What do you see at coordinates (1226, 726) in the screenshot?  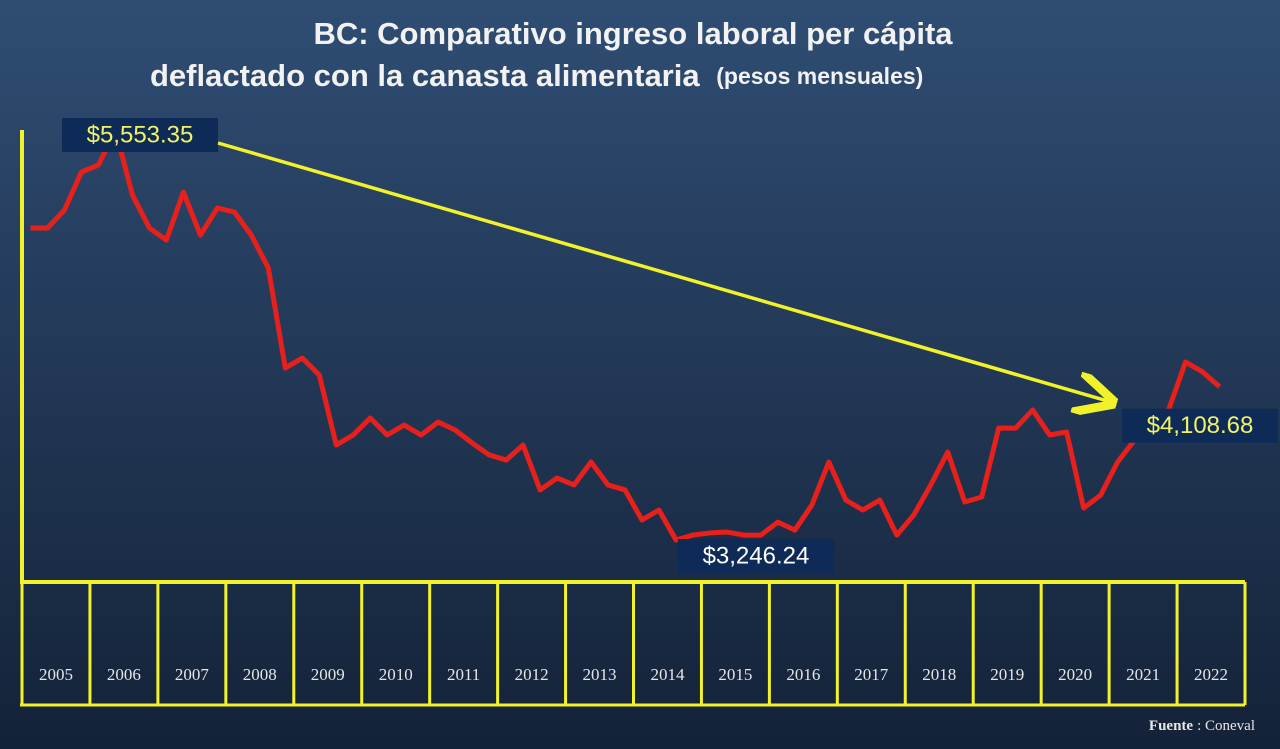 I see `source-text: : Coneval` at bounding box center [1226, 726].